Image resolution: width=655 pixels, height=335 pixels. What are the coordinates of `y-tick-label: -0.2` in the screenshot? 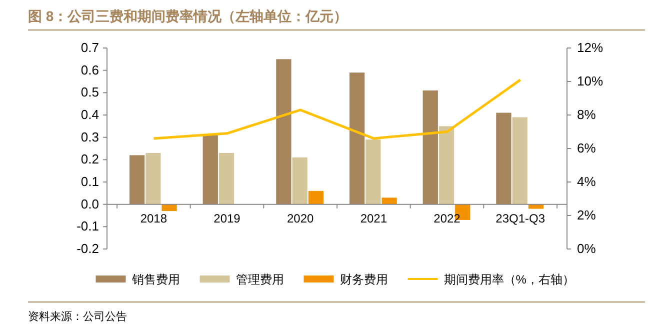 It's located at (87, 248).